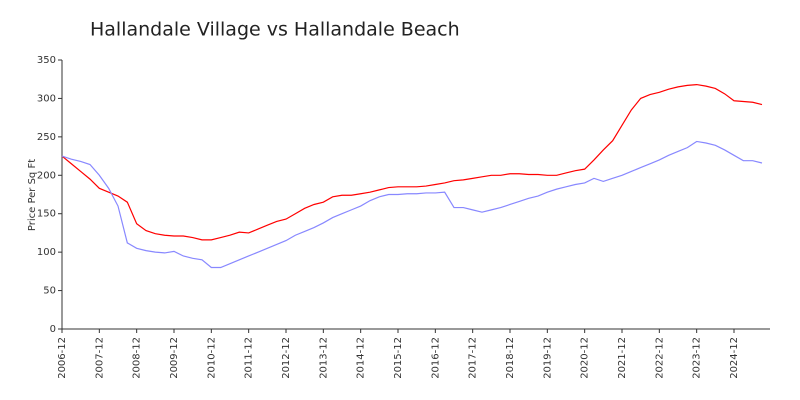 The image size is (800, 400). I want to click on x-tick-label: 2021-12, so click(622, 358).